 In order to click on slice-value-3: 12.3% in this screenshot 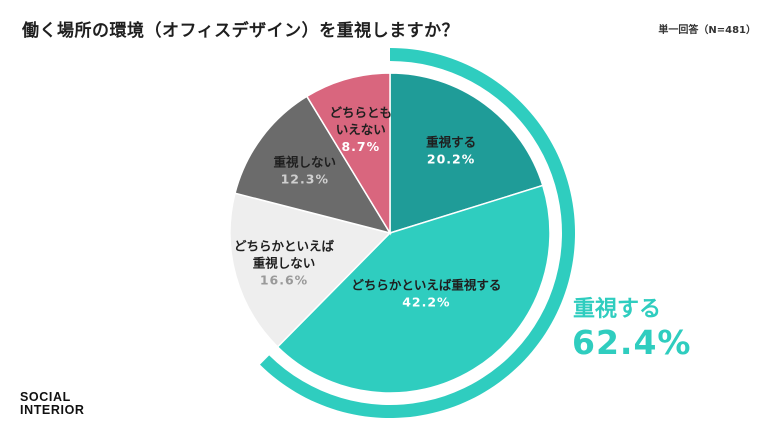, I will do `click(305, 178)`.